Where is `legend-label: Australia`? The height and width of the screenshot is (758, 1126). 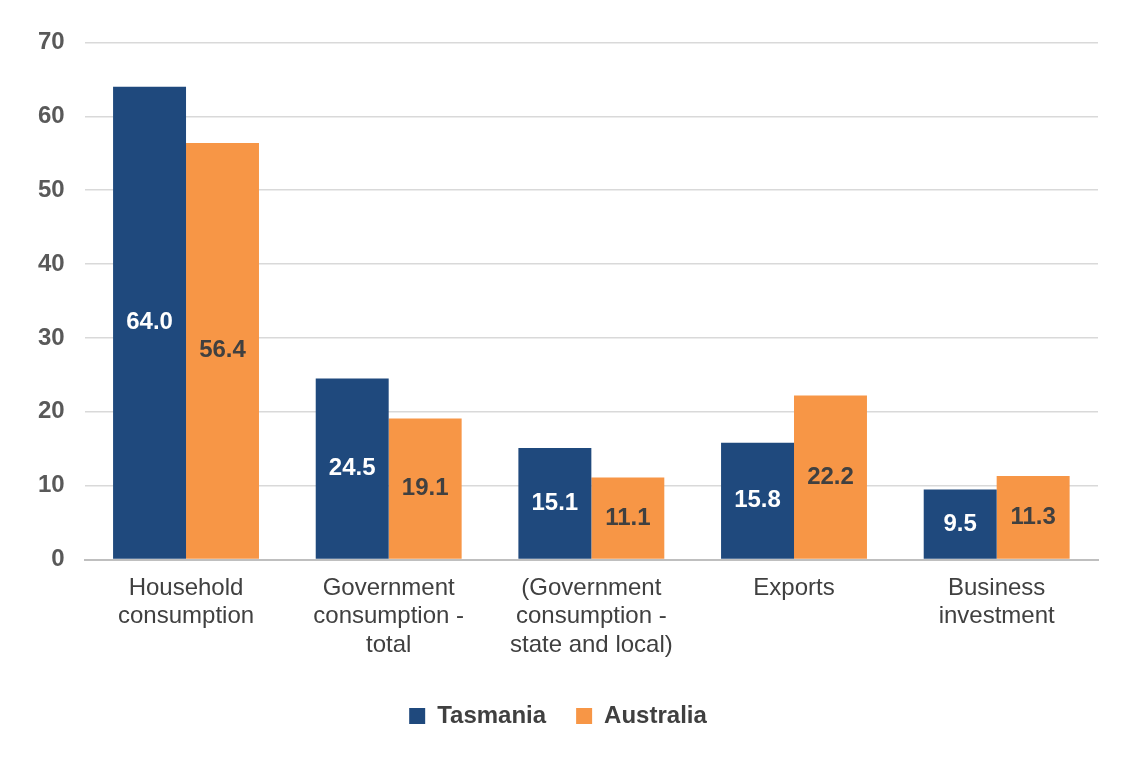 legend-label: Australia is located at coordinates (656, 714).